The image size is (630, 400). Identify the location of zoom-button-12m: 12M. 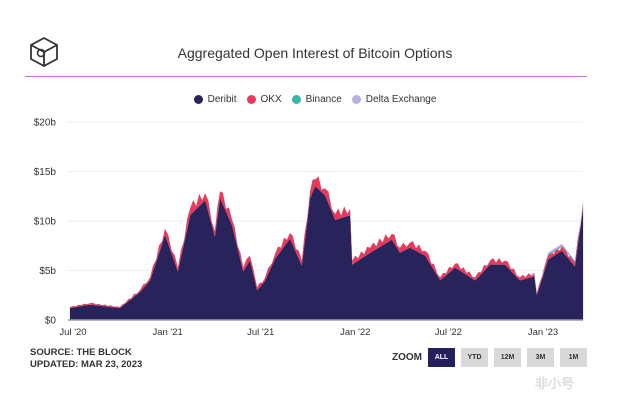
(507, 357).